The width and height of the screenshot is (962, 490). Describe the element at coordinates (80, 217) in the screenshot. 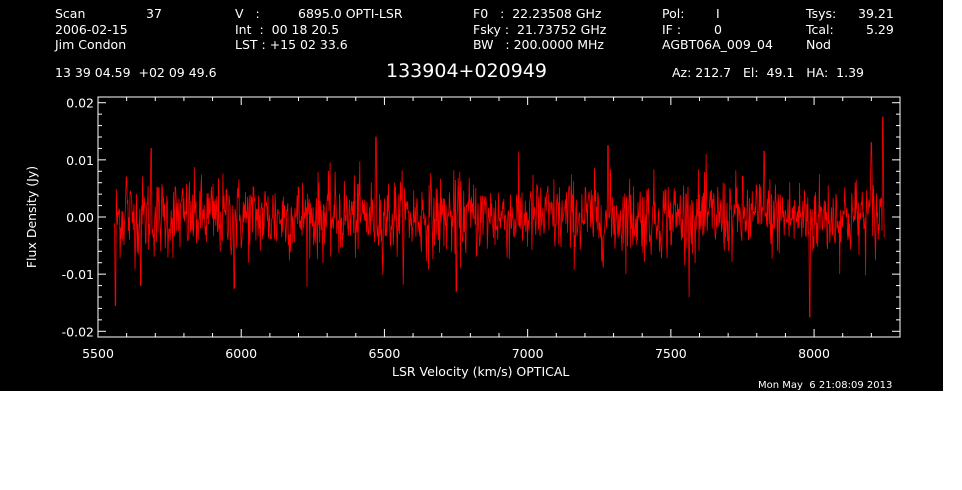

I see `y-tick-label: 0.00` at that location.